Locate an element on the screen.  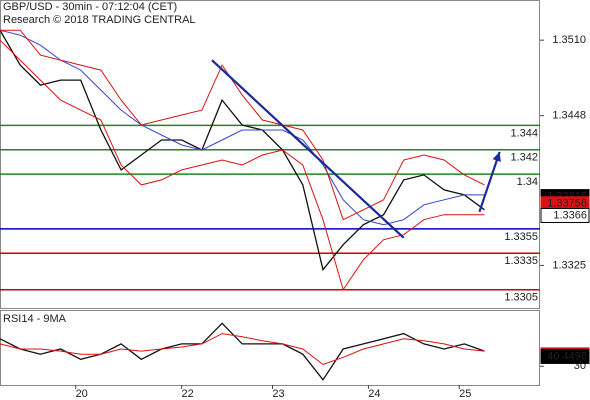
x-tick-label: 25 is located at coordinates (465, 394).